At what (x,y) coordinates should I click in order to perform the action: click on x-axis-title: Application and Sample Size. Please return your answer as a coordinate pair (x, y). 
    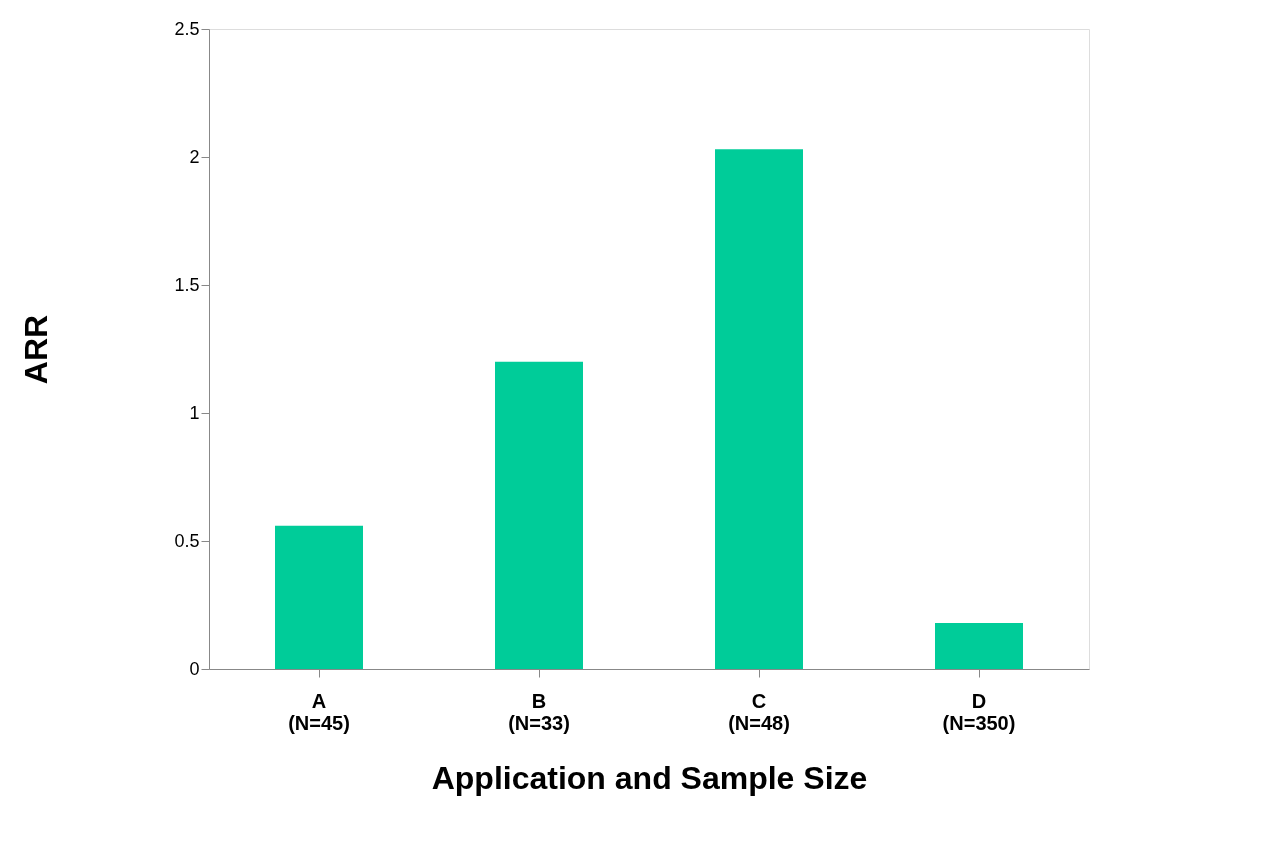
    Looking at the image, I should click on (649, 777).